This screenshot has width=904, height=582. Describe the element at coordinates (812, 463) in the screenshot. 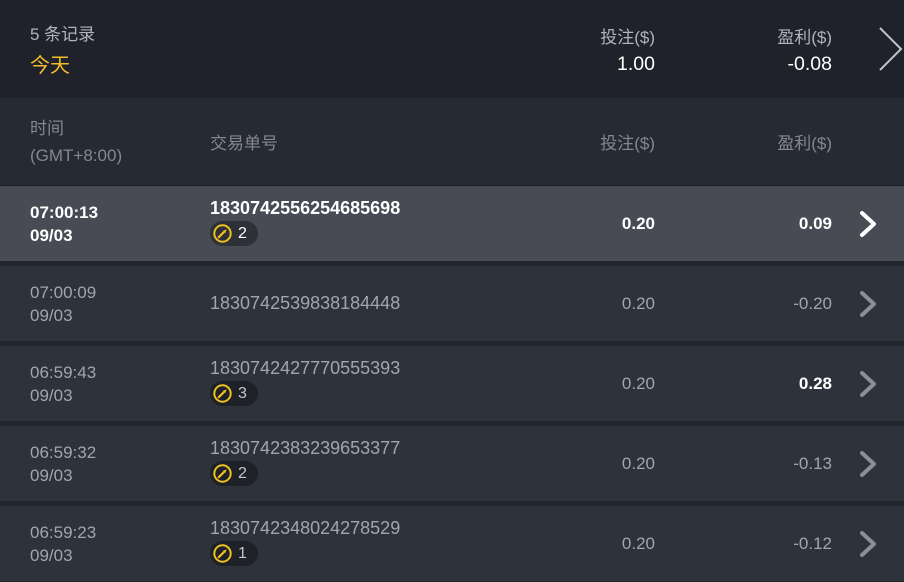

I see `profit-value: -0.13` at that location.